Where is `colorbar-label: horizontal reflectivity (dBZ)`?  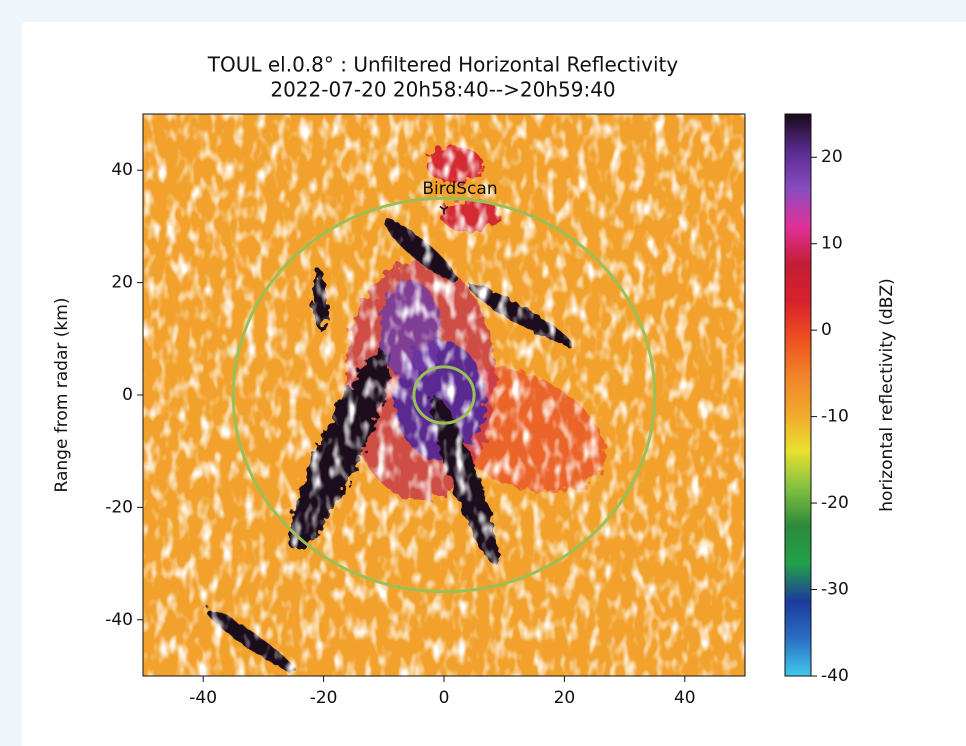
colorbar-label: horizontal reflectivity (dBZ) is located at coordinates (887, 394).